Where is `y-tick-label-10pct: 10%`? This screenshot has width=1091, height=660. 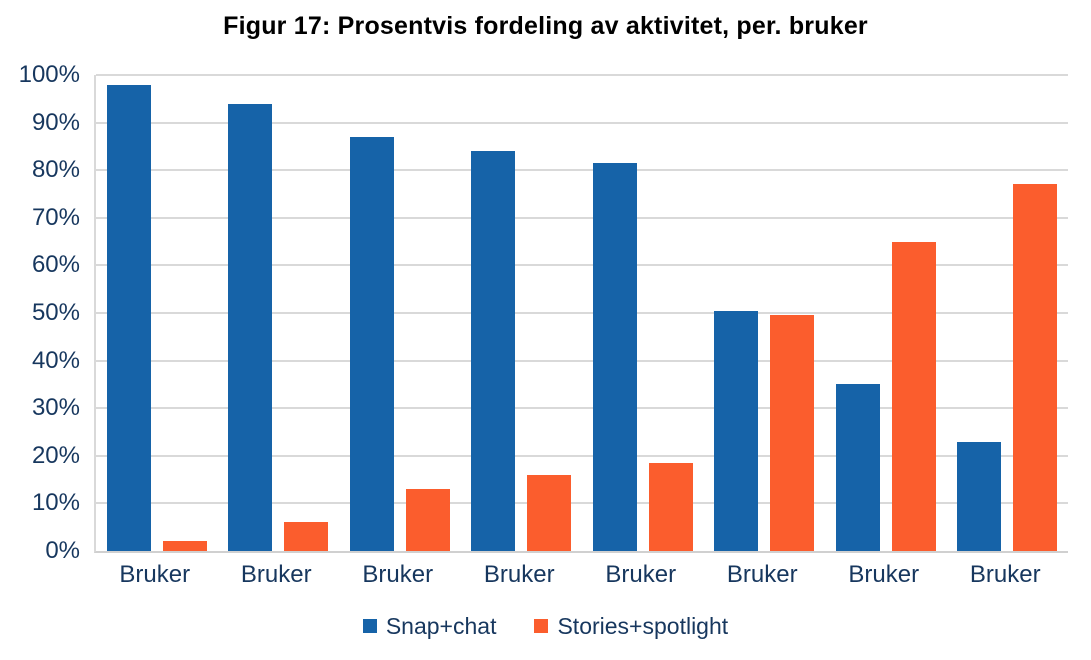
y-tick-label-10pct: 10% is located at coordinates (55, 503).